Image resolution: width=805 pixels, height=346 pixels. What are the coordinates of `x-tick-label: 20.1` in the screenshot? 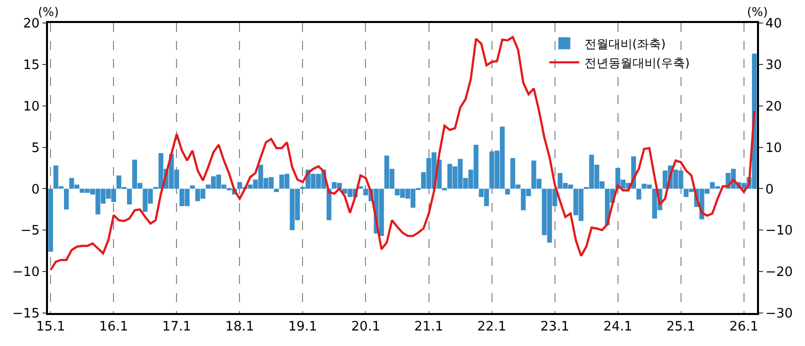 It's located at (365, 326).